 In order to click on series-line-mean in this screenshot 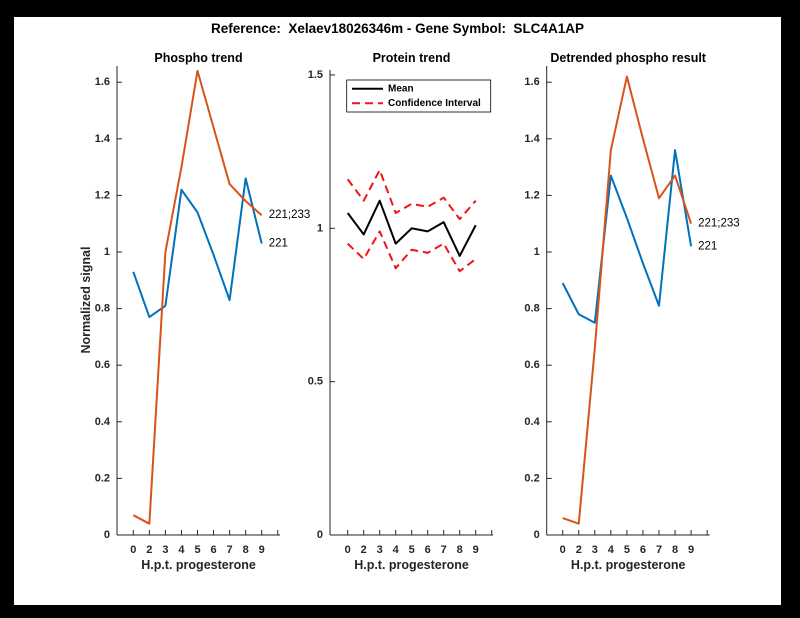, I will do `click(411, 228)`.